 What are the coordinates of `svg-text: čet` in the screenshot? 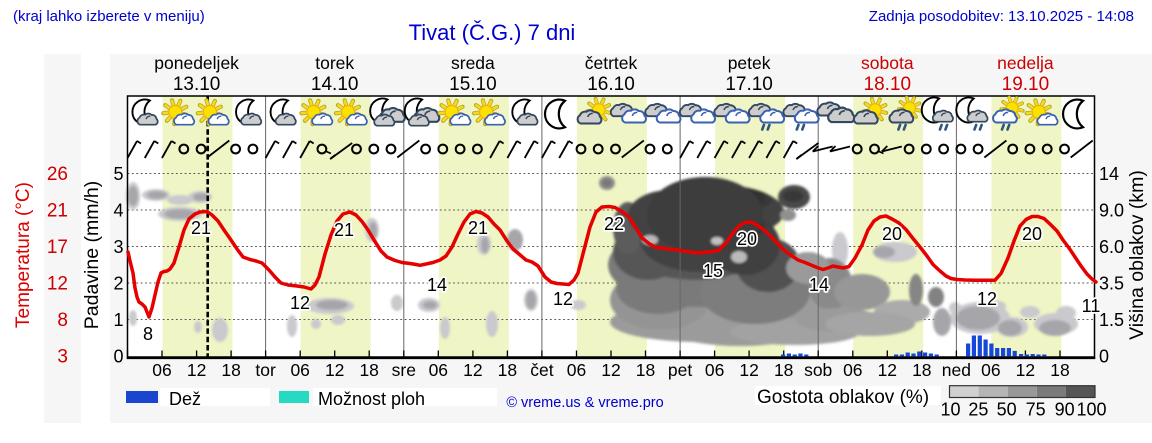 It's located at (541, 370).